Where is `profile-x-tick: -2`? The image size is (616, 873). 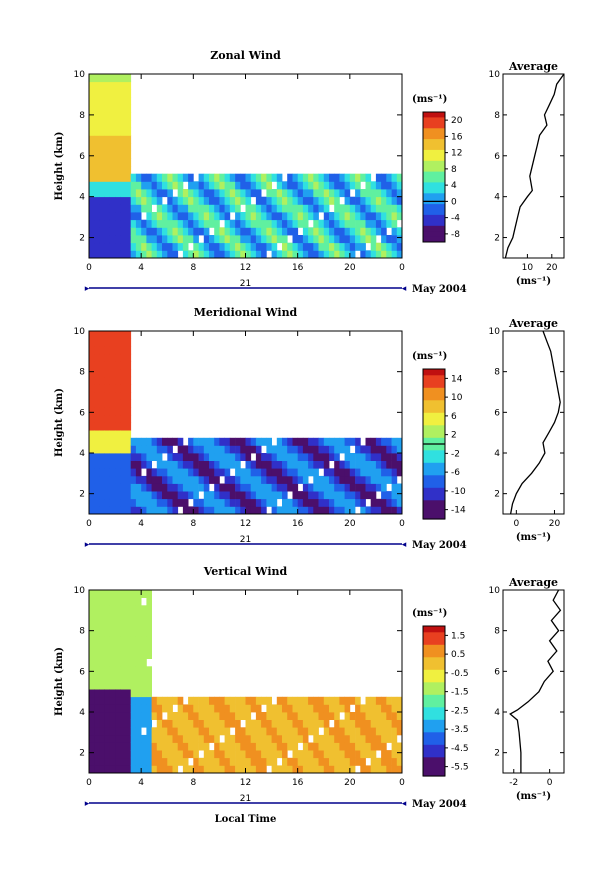
profile-x-tick: -2 is located at coordinates (513, 783).